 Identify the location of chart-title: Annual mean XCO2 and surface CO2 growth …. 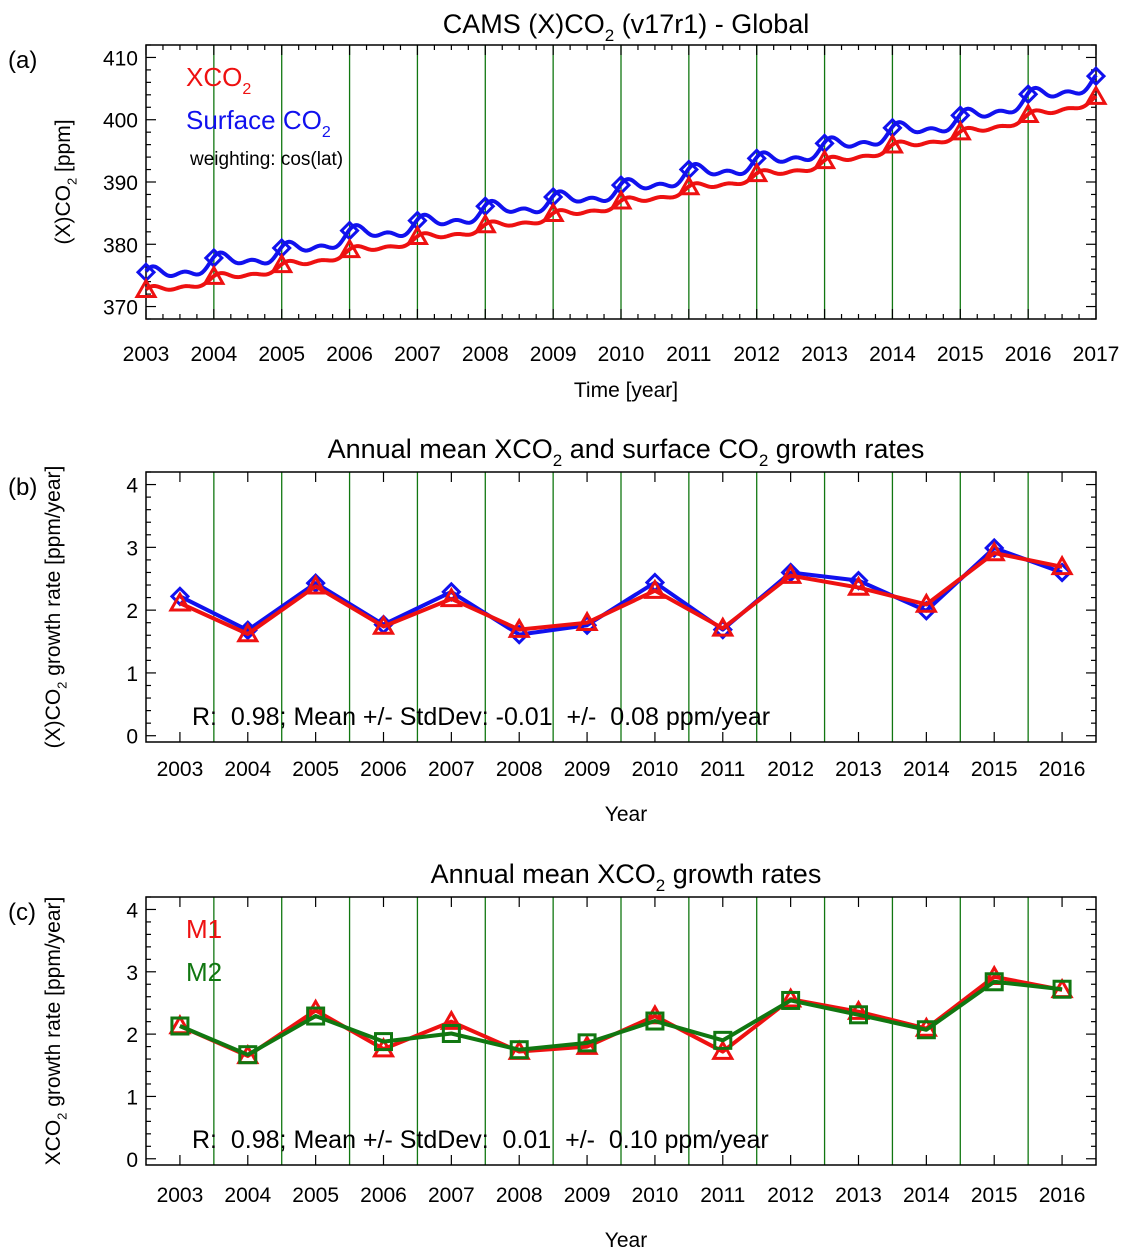
(626, 452).